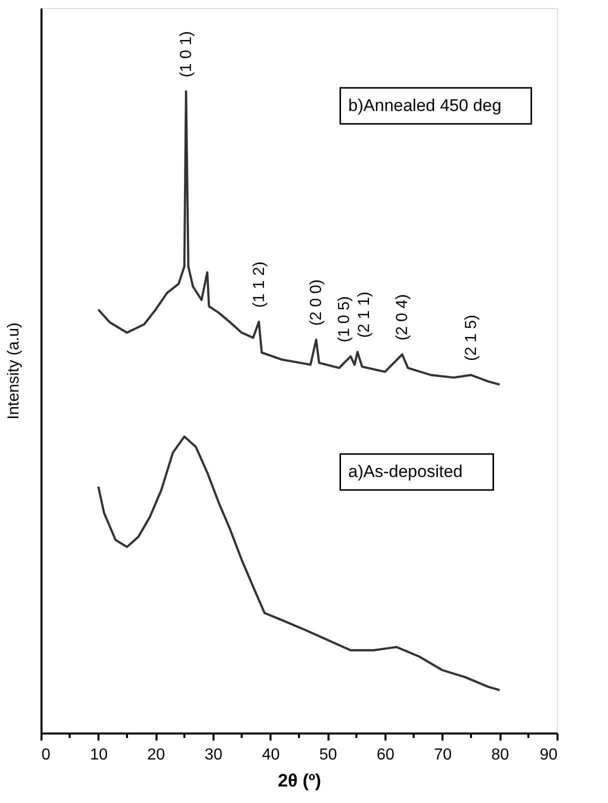 The height and width of the screenshot is (803, 608). Describe the element at coordinates (156, 755) in the screenshot. I see `x-tick-label: 20` at that location.